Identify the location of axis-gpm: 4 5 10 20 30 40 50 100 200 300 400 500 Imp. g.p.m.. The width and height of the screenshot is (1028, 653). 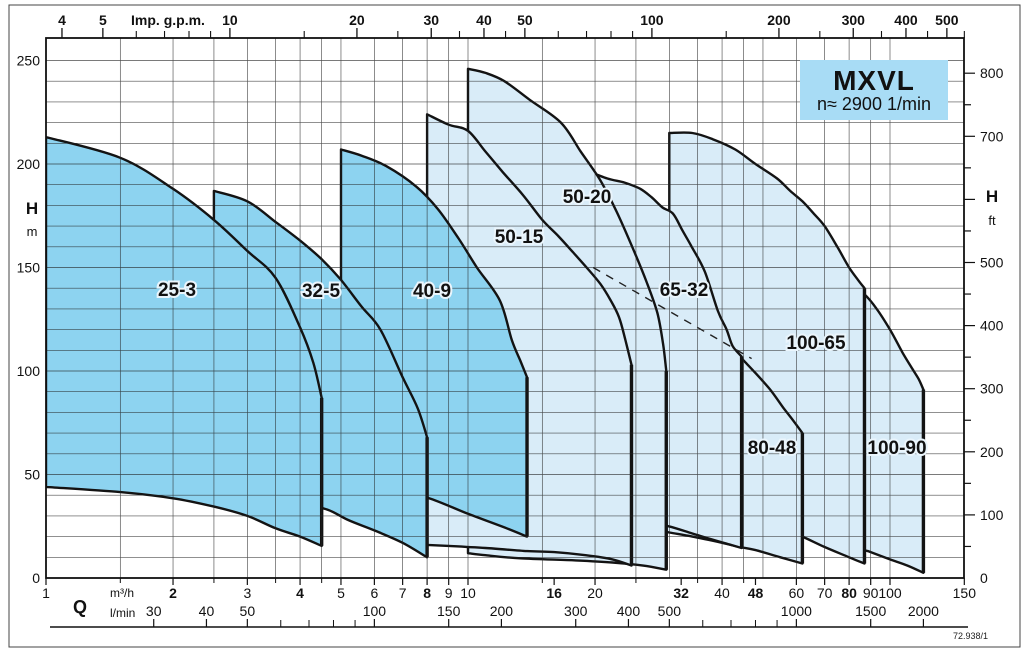
(511, 25).